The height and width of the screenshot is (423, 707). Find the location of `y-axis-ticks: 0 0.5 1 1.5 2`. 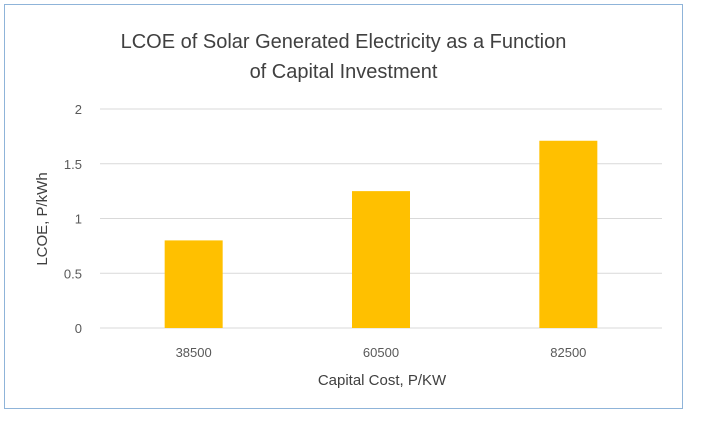

y-axis-ticks: 0 0.5 1 1.5 2 is located at coordinates (73, 219).